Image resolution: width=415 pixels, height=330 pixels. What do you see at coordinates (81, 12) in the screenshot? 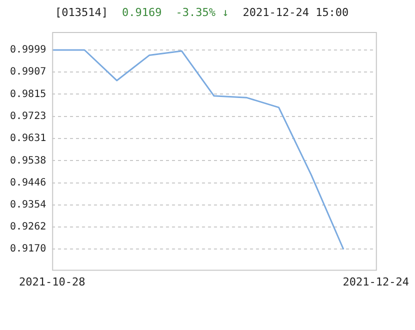
I see `chart-title: [013514]` at bounding box center [81, 12].